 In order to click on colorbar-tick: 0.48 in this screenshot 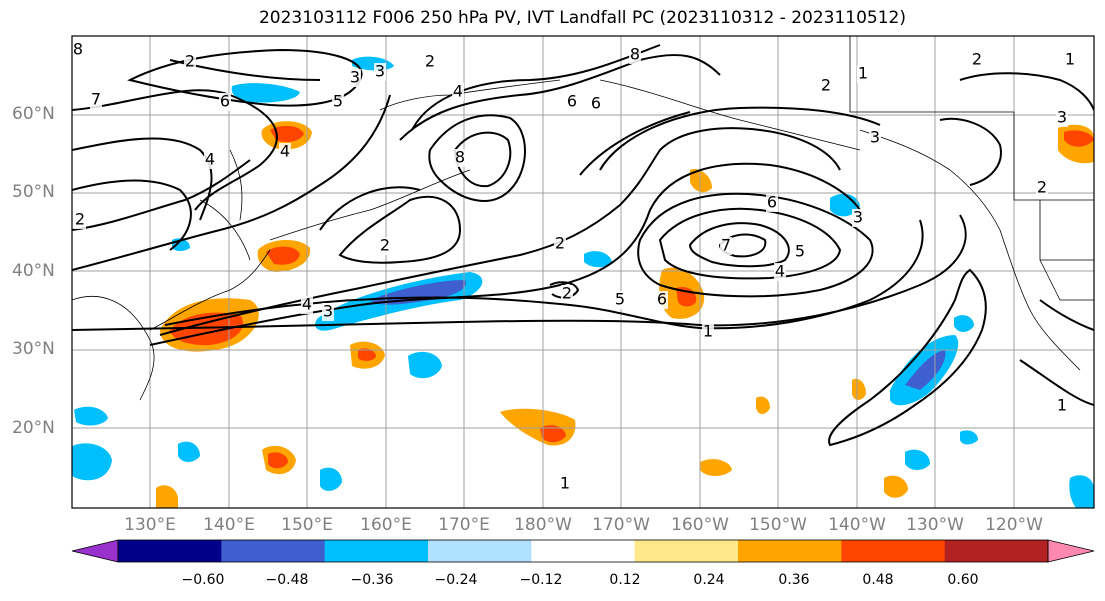, I will do `click(878, 580)`.